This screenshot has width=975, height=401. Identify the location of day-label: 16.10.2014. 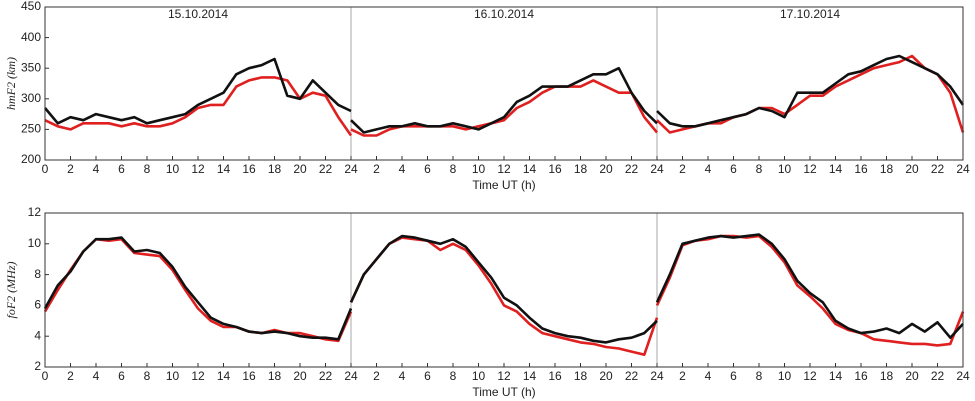
(504, 14).